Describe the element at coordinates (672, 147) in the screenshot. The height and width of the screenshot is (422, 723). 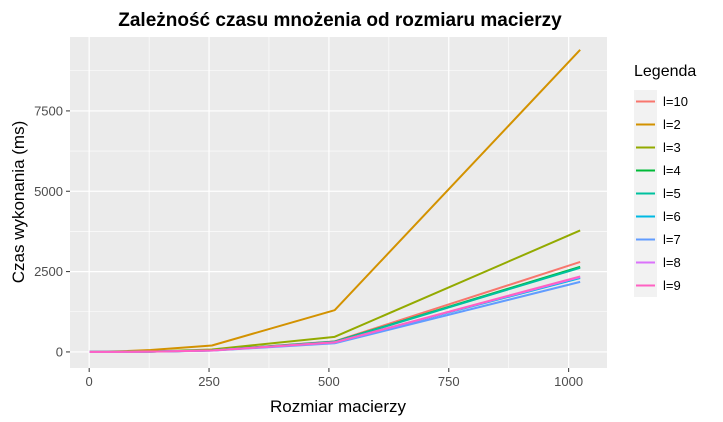
I see `legend-label: l=3` at that location.